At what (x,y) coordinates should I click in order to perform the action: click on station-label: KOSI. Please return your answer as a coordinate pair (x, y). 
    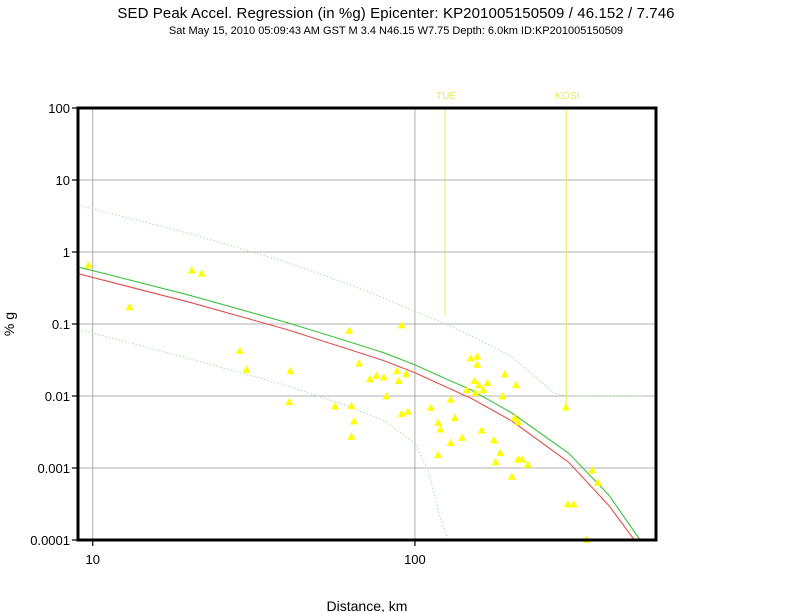
    Looking at the image, I should click on (567, 96).